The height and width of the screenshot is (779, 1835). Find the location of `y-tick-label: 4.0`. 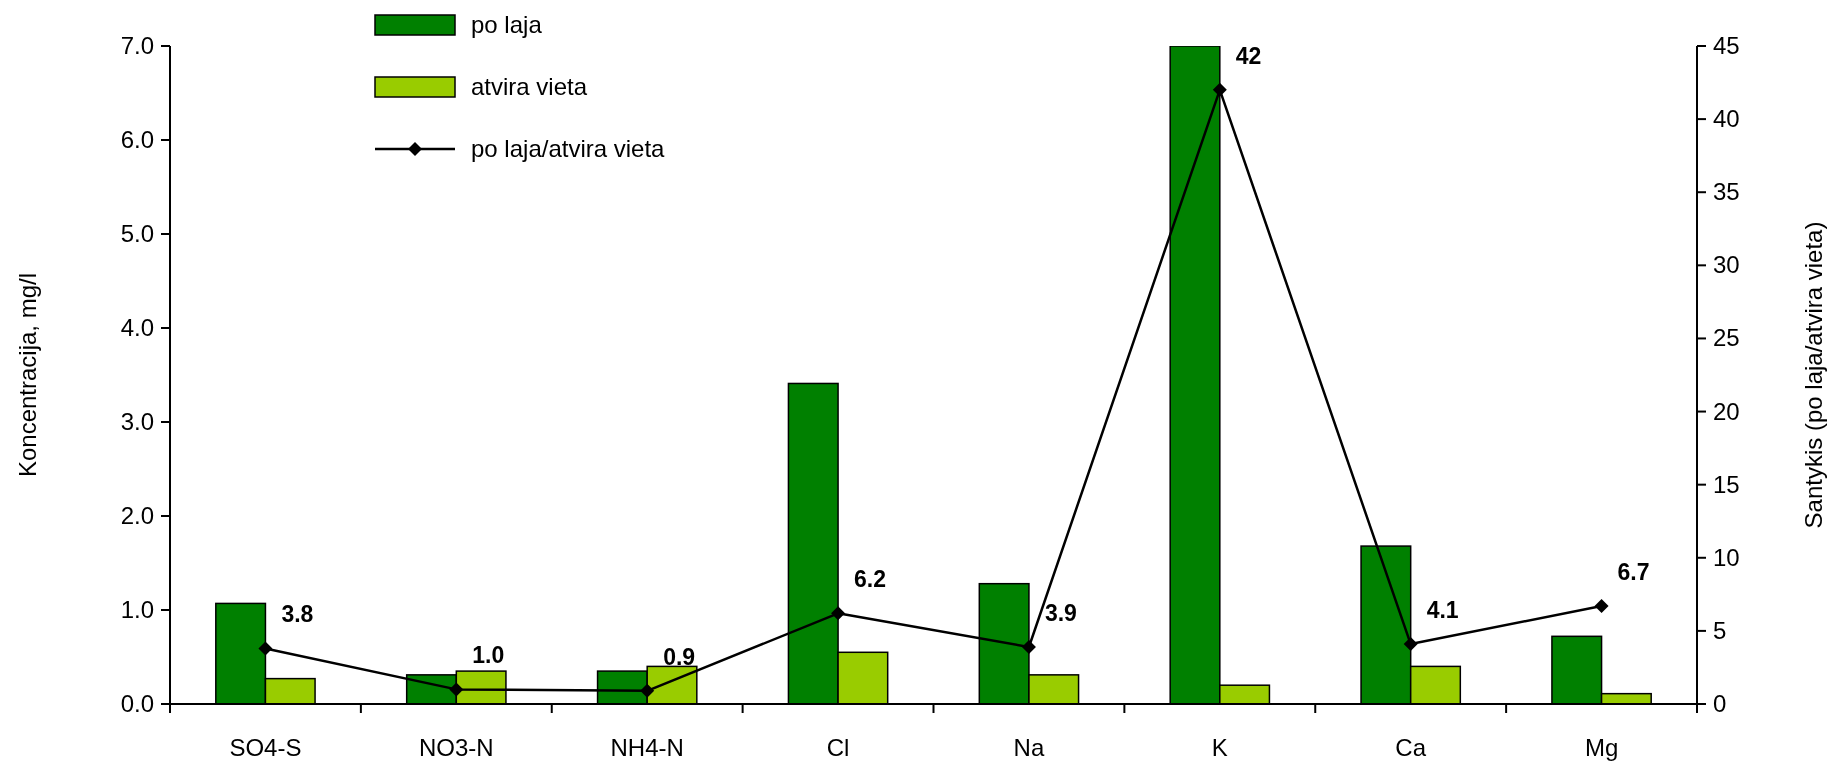

y-tick-label: 4.0 is located at coordinates (137, 327).